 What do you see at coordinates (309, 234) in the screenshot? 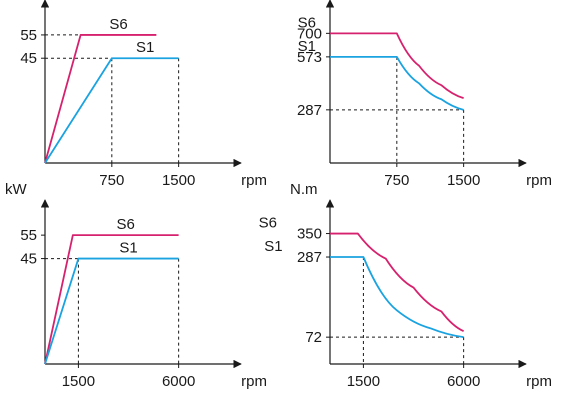
I see `y-tick-label: 350` at bounding box center [309, 234].